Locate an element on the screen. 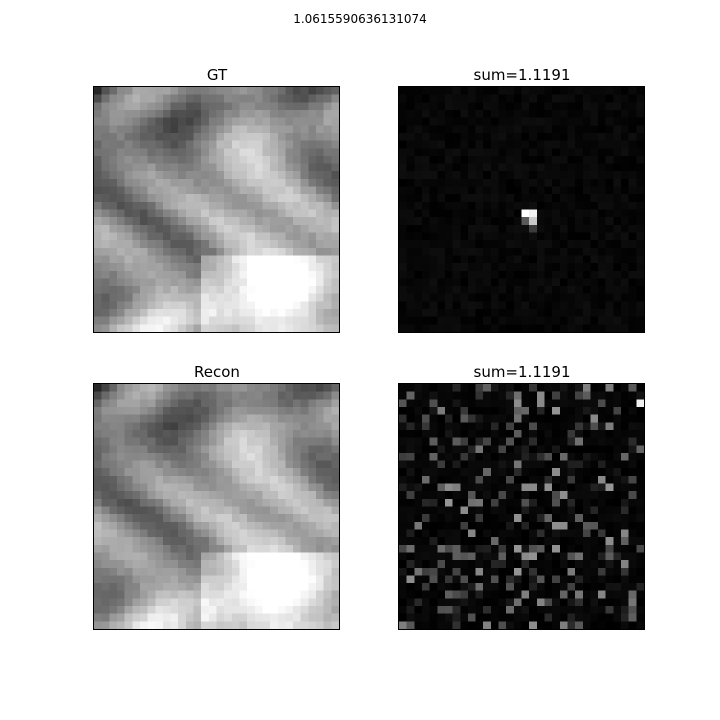  gt-image-canvas is located at coordinates (216, 209).